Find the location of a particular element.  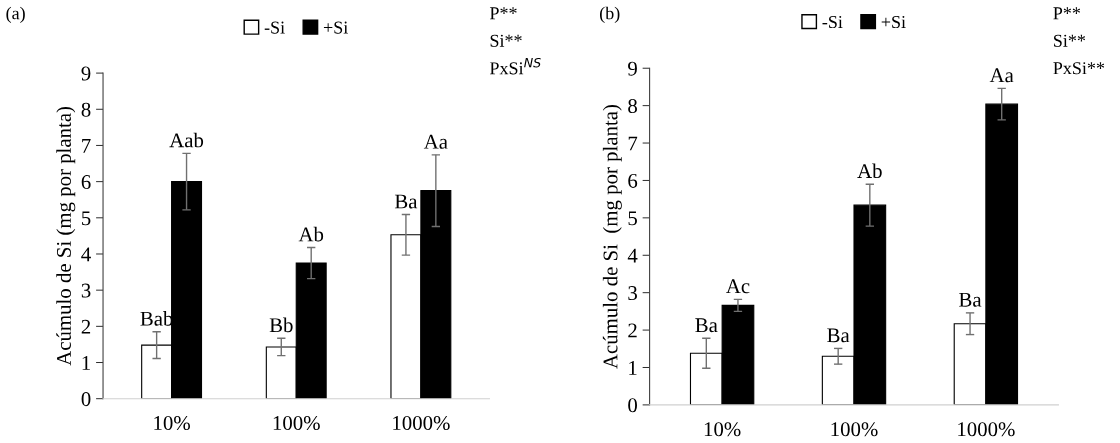

annotation: Bb is located at coordinates (281, 325).